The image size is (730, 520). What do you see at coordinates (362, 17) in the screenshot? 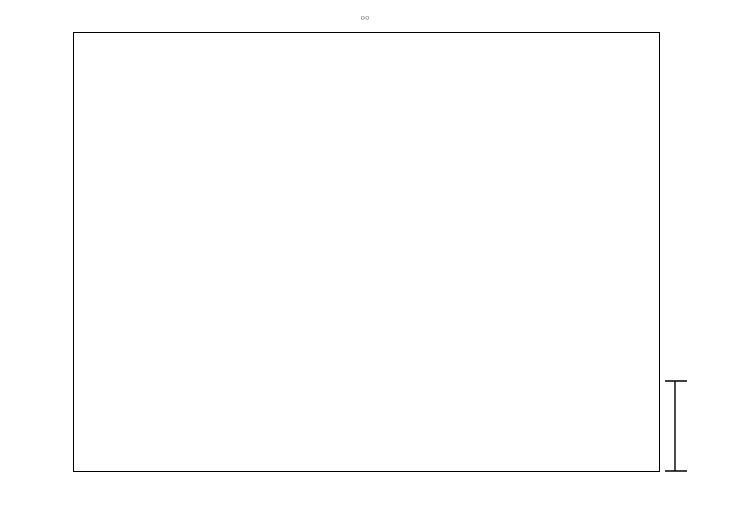
I see `degree-symbol-lat: ○` at bounding box center [362, 17].